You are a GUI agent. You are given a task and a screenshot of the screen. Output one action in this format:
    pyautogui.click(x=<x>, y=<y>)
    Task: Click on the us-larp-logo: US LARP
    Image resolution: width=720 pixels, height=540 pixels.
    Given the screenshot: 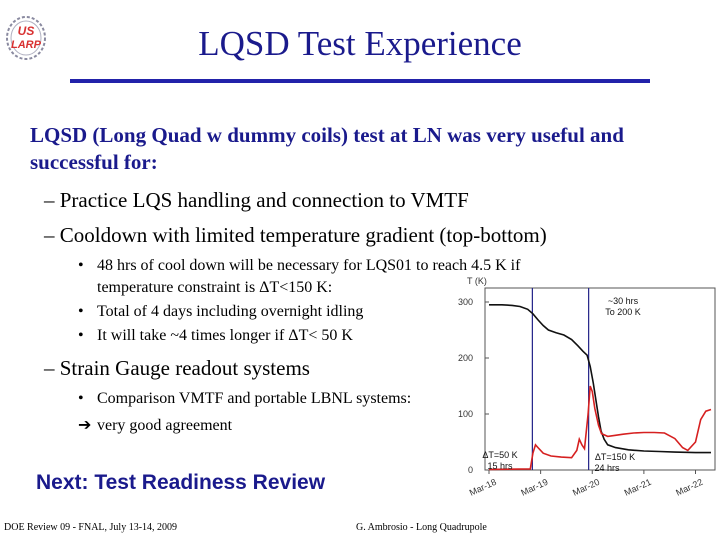 What is the action you would take?
    pyautogui.click(x=26, y=38)
    